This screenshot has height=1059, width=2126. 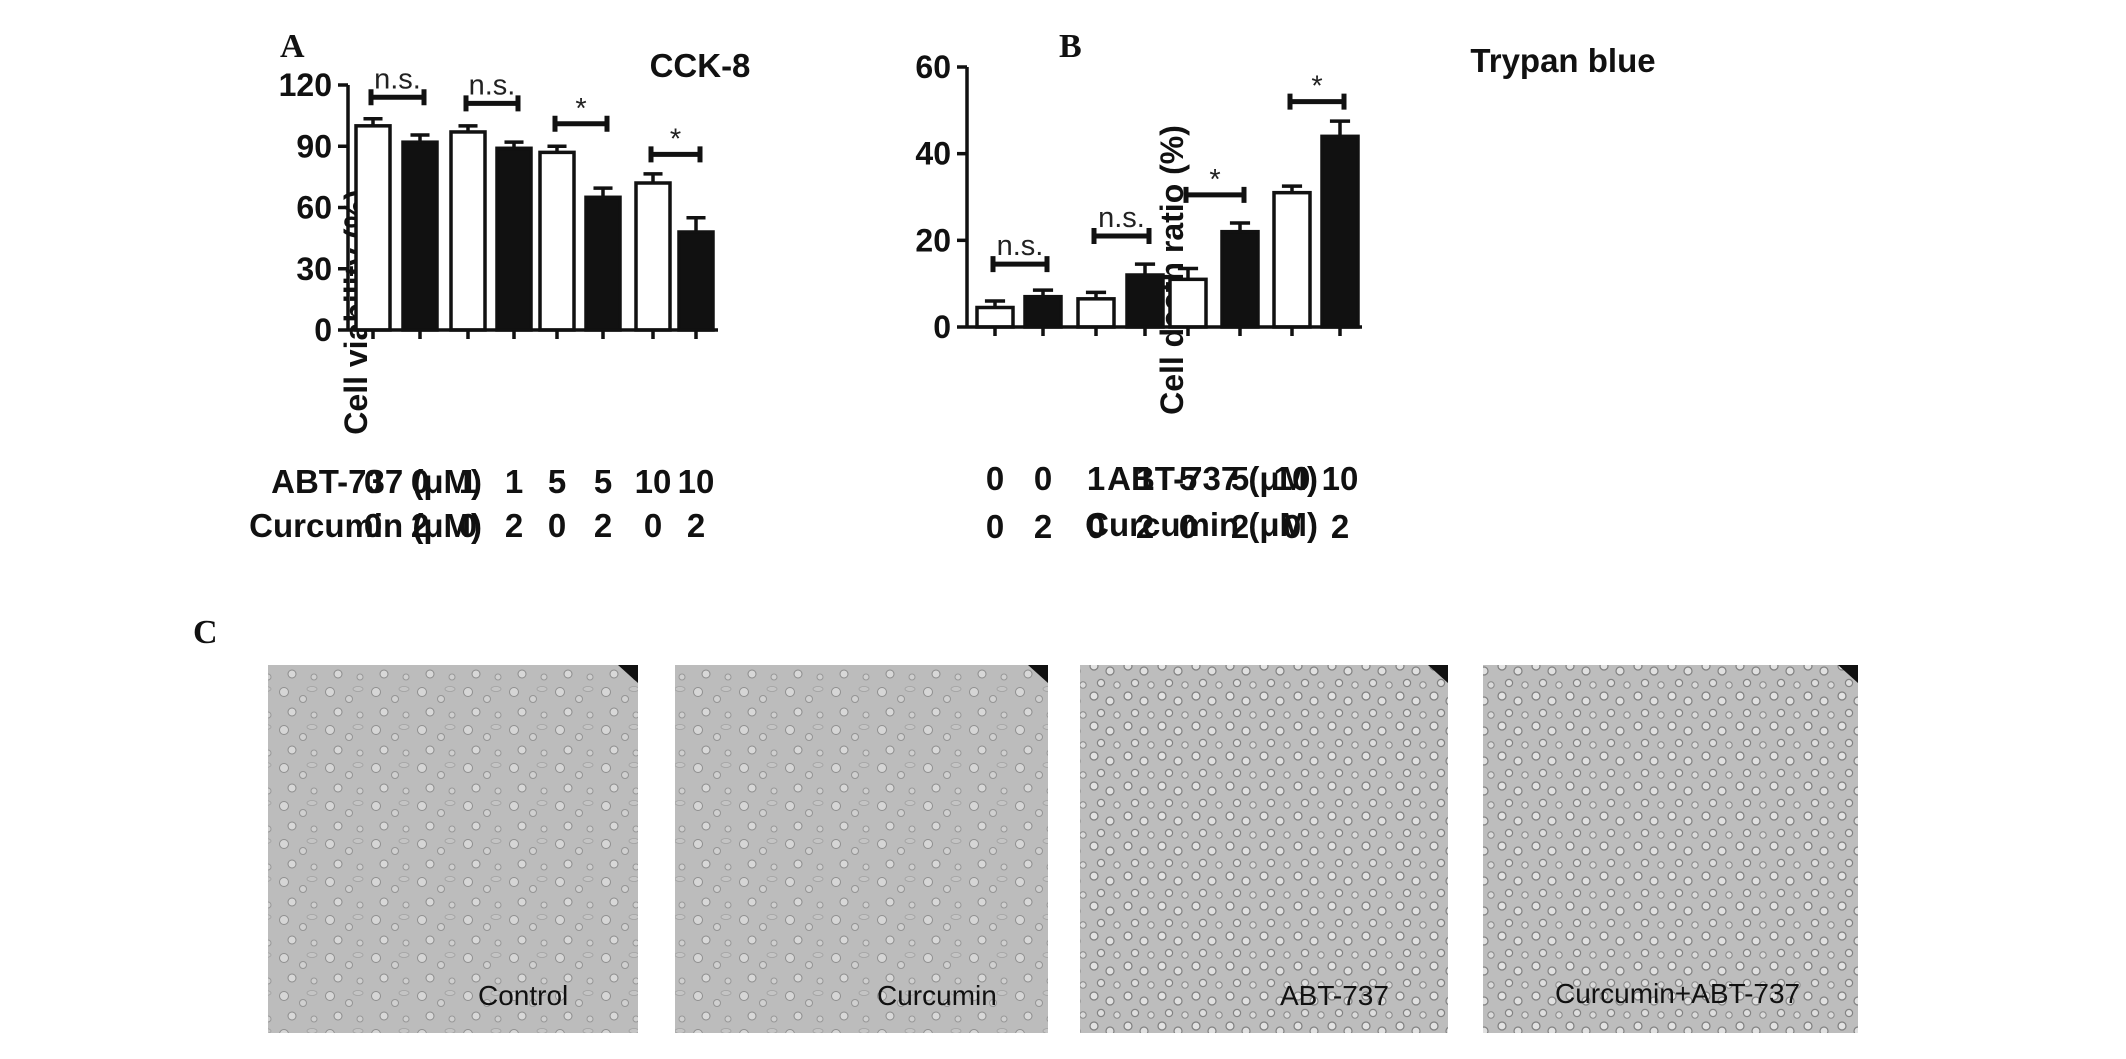 I want to click on y-tick-label: 120, so click(x=305, y=85).